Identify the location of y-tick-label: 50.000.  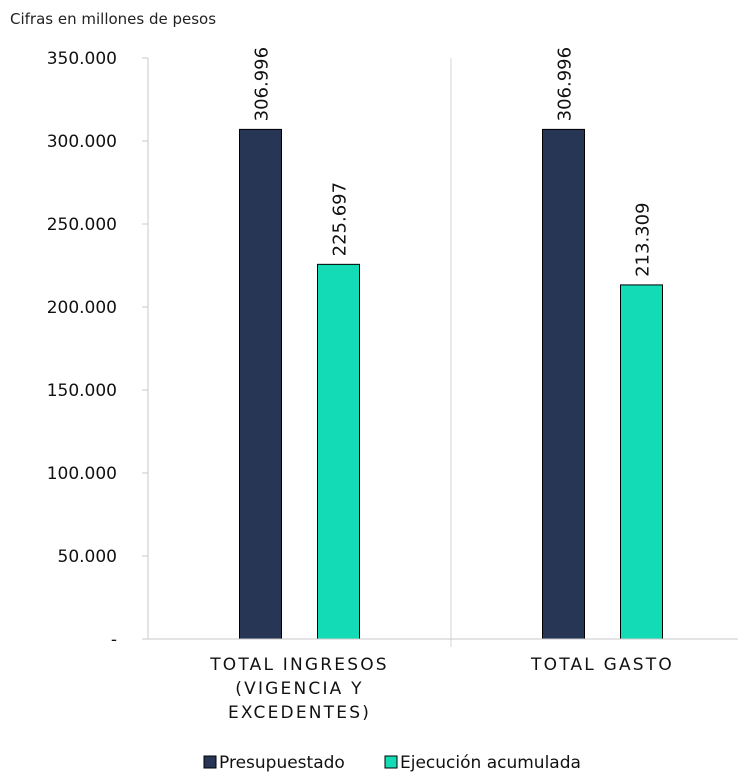
(87, 557).